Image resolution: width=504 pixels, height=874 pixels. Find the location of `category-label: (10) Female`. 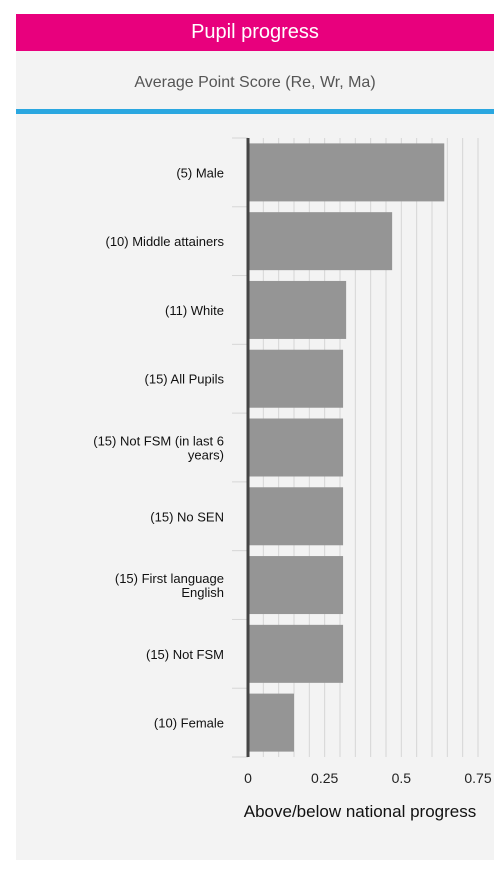

category-label: (10) Female is located at coordinates (189, 723).